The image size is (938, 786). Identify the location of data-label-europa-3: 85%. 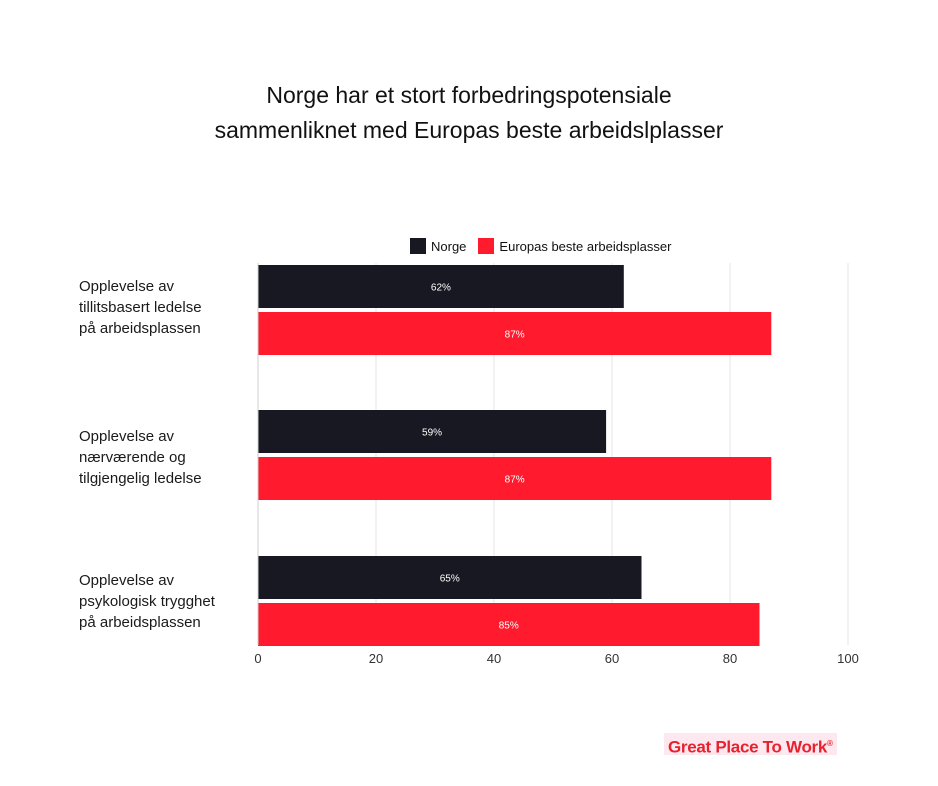
(509, 626).